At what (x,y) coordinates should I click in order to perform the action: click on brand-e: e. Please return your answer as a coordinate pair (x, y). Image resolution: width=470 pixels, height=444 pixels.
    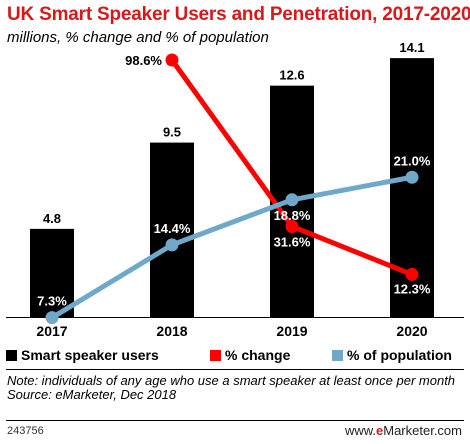
    Looking at the image, I should click on (380, 430).